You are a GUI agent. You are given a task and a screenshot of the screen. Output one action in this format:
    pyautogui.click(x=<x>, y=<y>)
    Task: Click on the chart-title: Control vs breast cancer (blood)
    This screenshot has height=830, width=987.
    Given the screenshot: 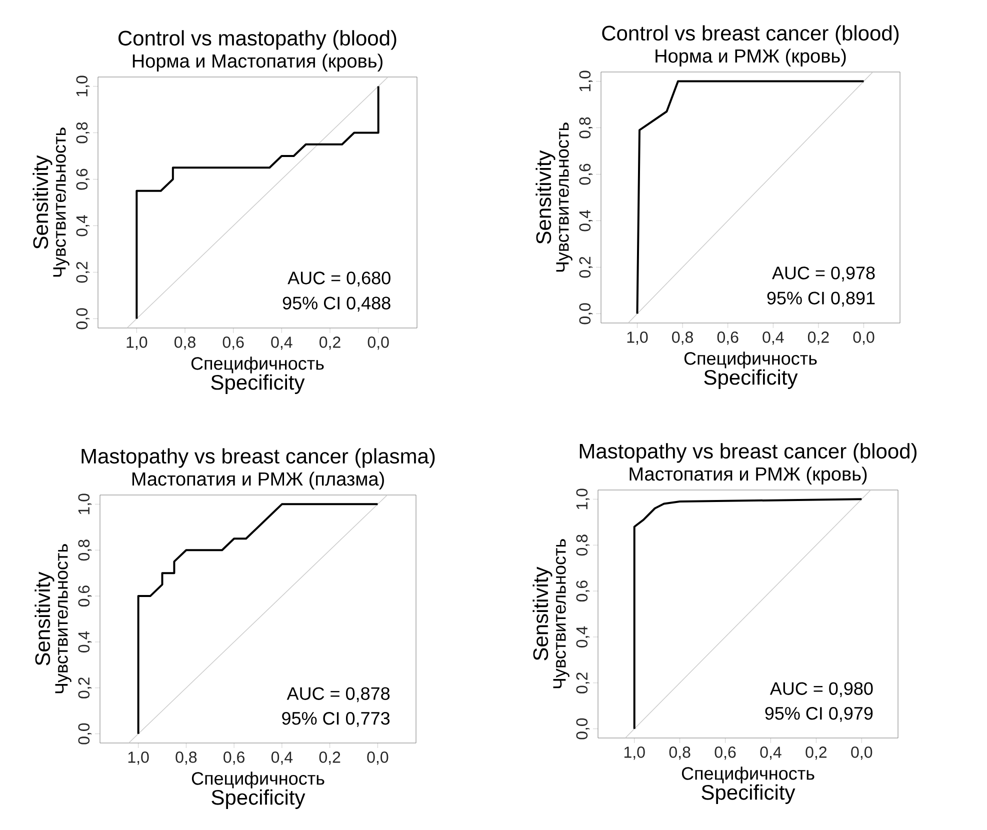 What is the action you would take?
    pyautogui.click(x=750, y=35)
    